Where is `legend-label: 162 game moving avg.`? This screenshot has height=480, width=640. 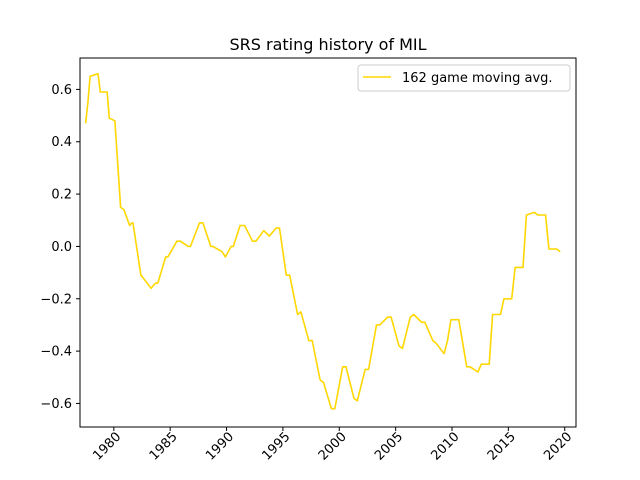 legend-label: 162 game moving avg. is located at coordinates (477, 78).